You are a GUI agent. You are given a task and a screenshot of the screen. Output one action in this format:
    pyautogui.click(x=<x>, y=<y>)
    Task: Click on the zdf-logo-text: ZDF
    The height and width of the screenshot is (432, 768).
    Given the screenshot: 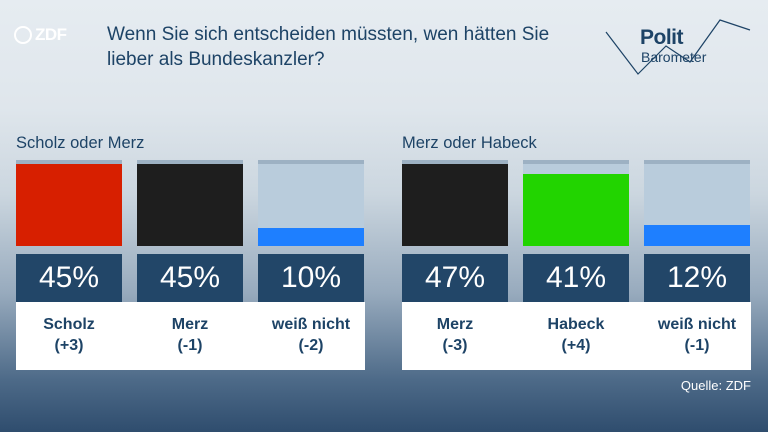 What is the action you would take?
    pyautogui.click(x=51, y=34)
    